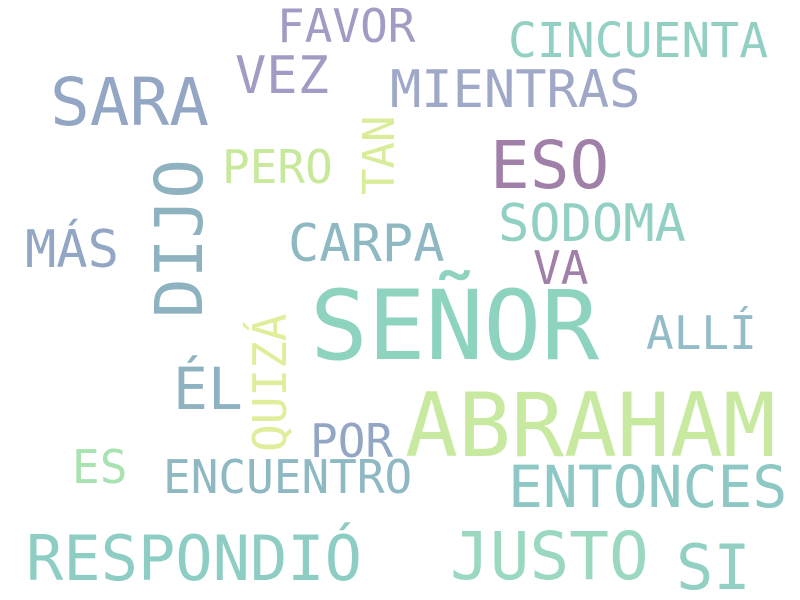  I want to click on word-favor: FAVOR, so click(346, 26).